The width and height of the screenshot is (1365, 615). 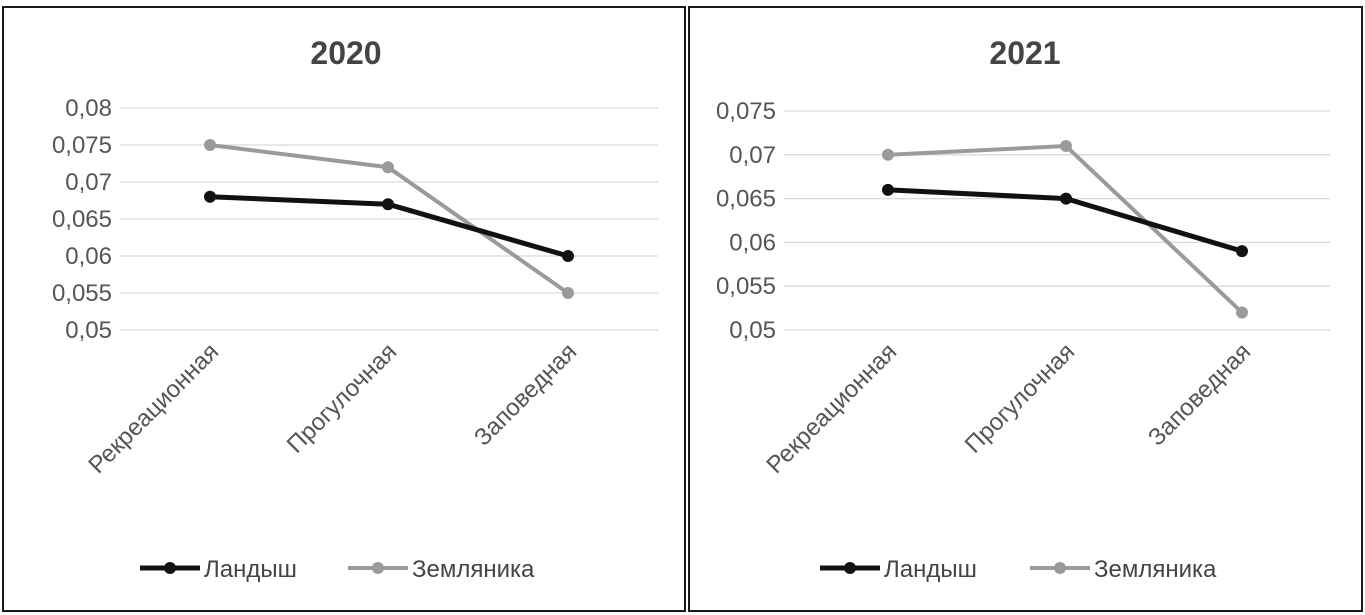 I want to click on series-line-zemlyanika, so click(x=1065, y=229).